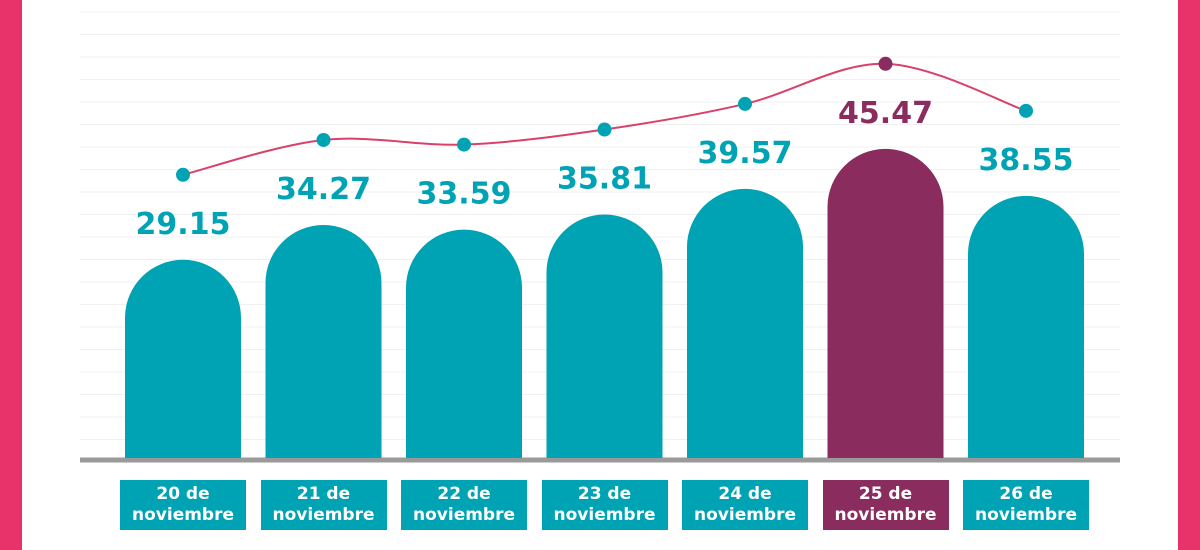  I want to click on right-border, so click(1189, 275).